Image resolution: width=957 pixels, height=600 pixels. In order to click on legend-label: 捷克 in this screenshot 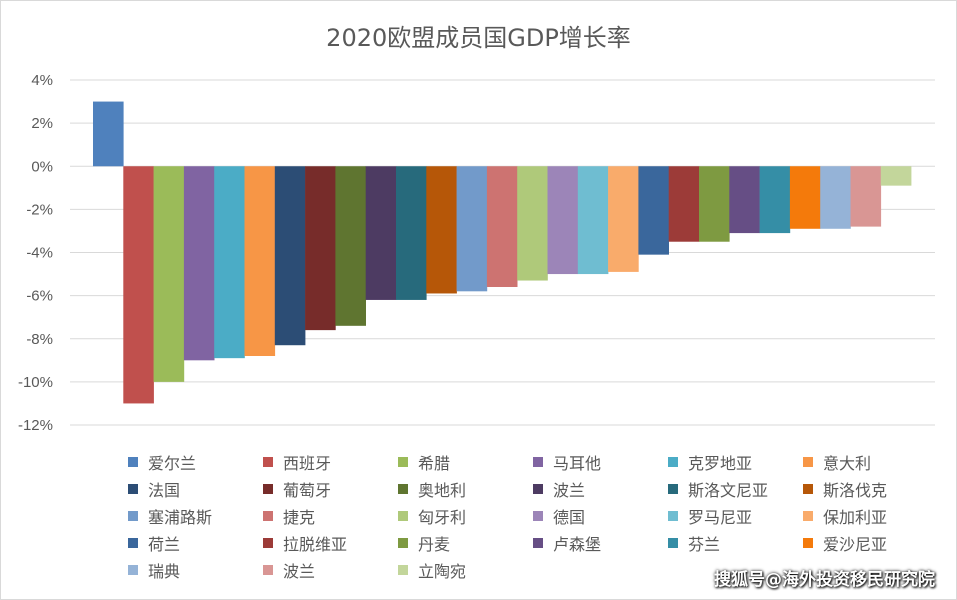, I will do `click(299, 517)`.